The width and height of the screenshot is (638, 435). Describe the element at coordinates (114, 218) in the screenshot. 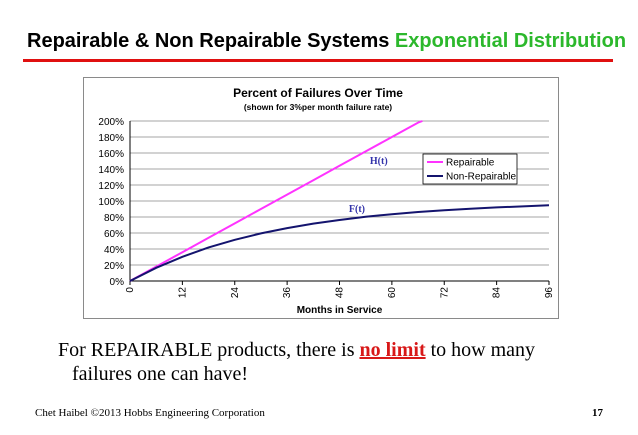

I see `y-tick-label: 80%` at that location.